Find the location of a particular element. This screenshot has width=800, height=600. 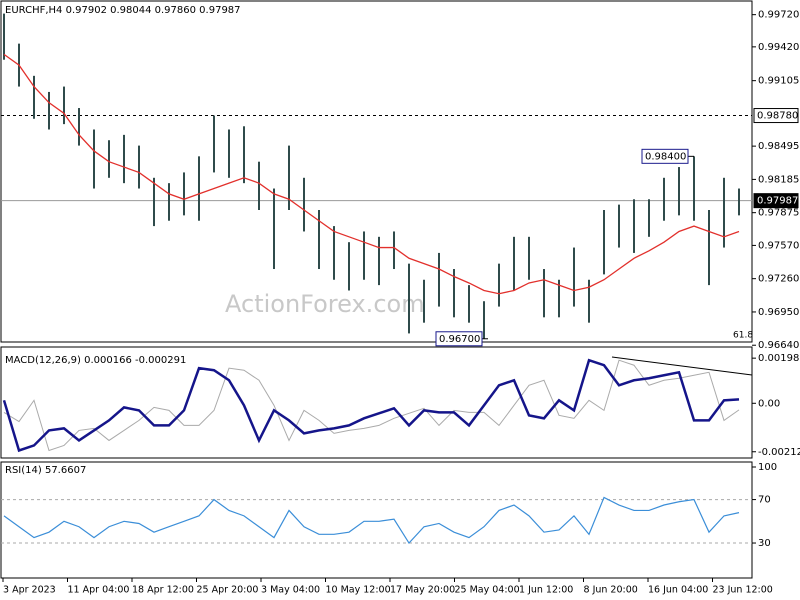

y-tick-label: 0.98495 is located at coordinates (778, 146).